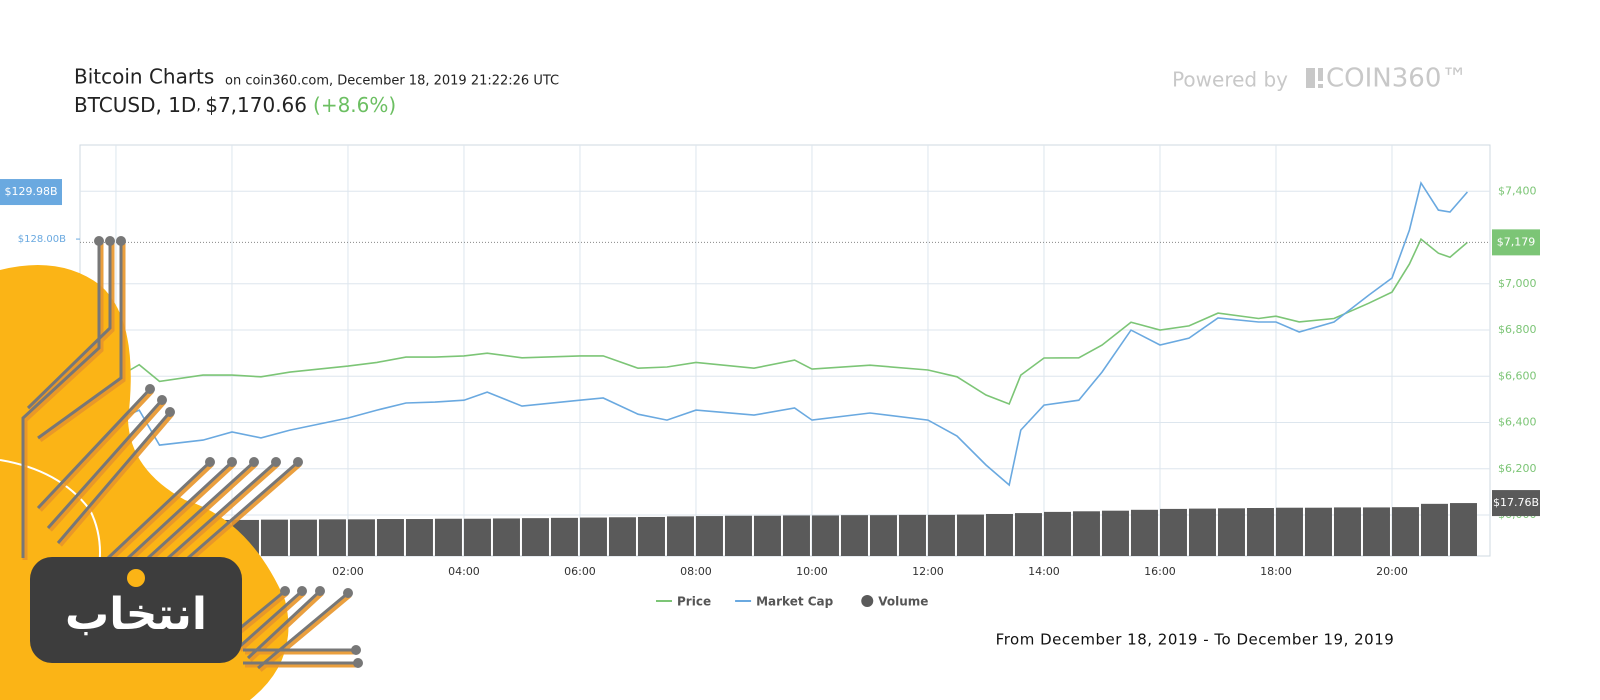 The height and width of the screenshot is (700, 1600). I want to click on x-tick-label: 08:00, so click(696, 571).